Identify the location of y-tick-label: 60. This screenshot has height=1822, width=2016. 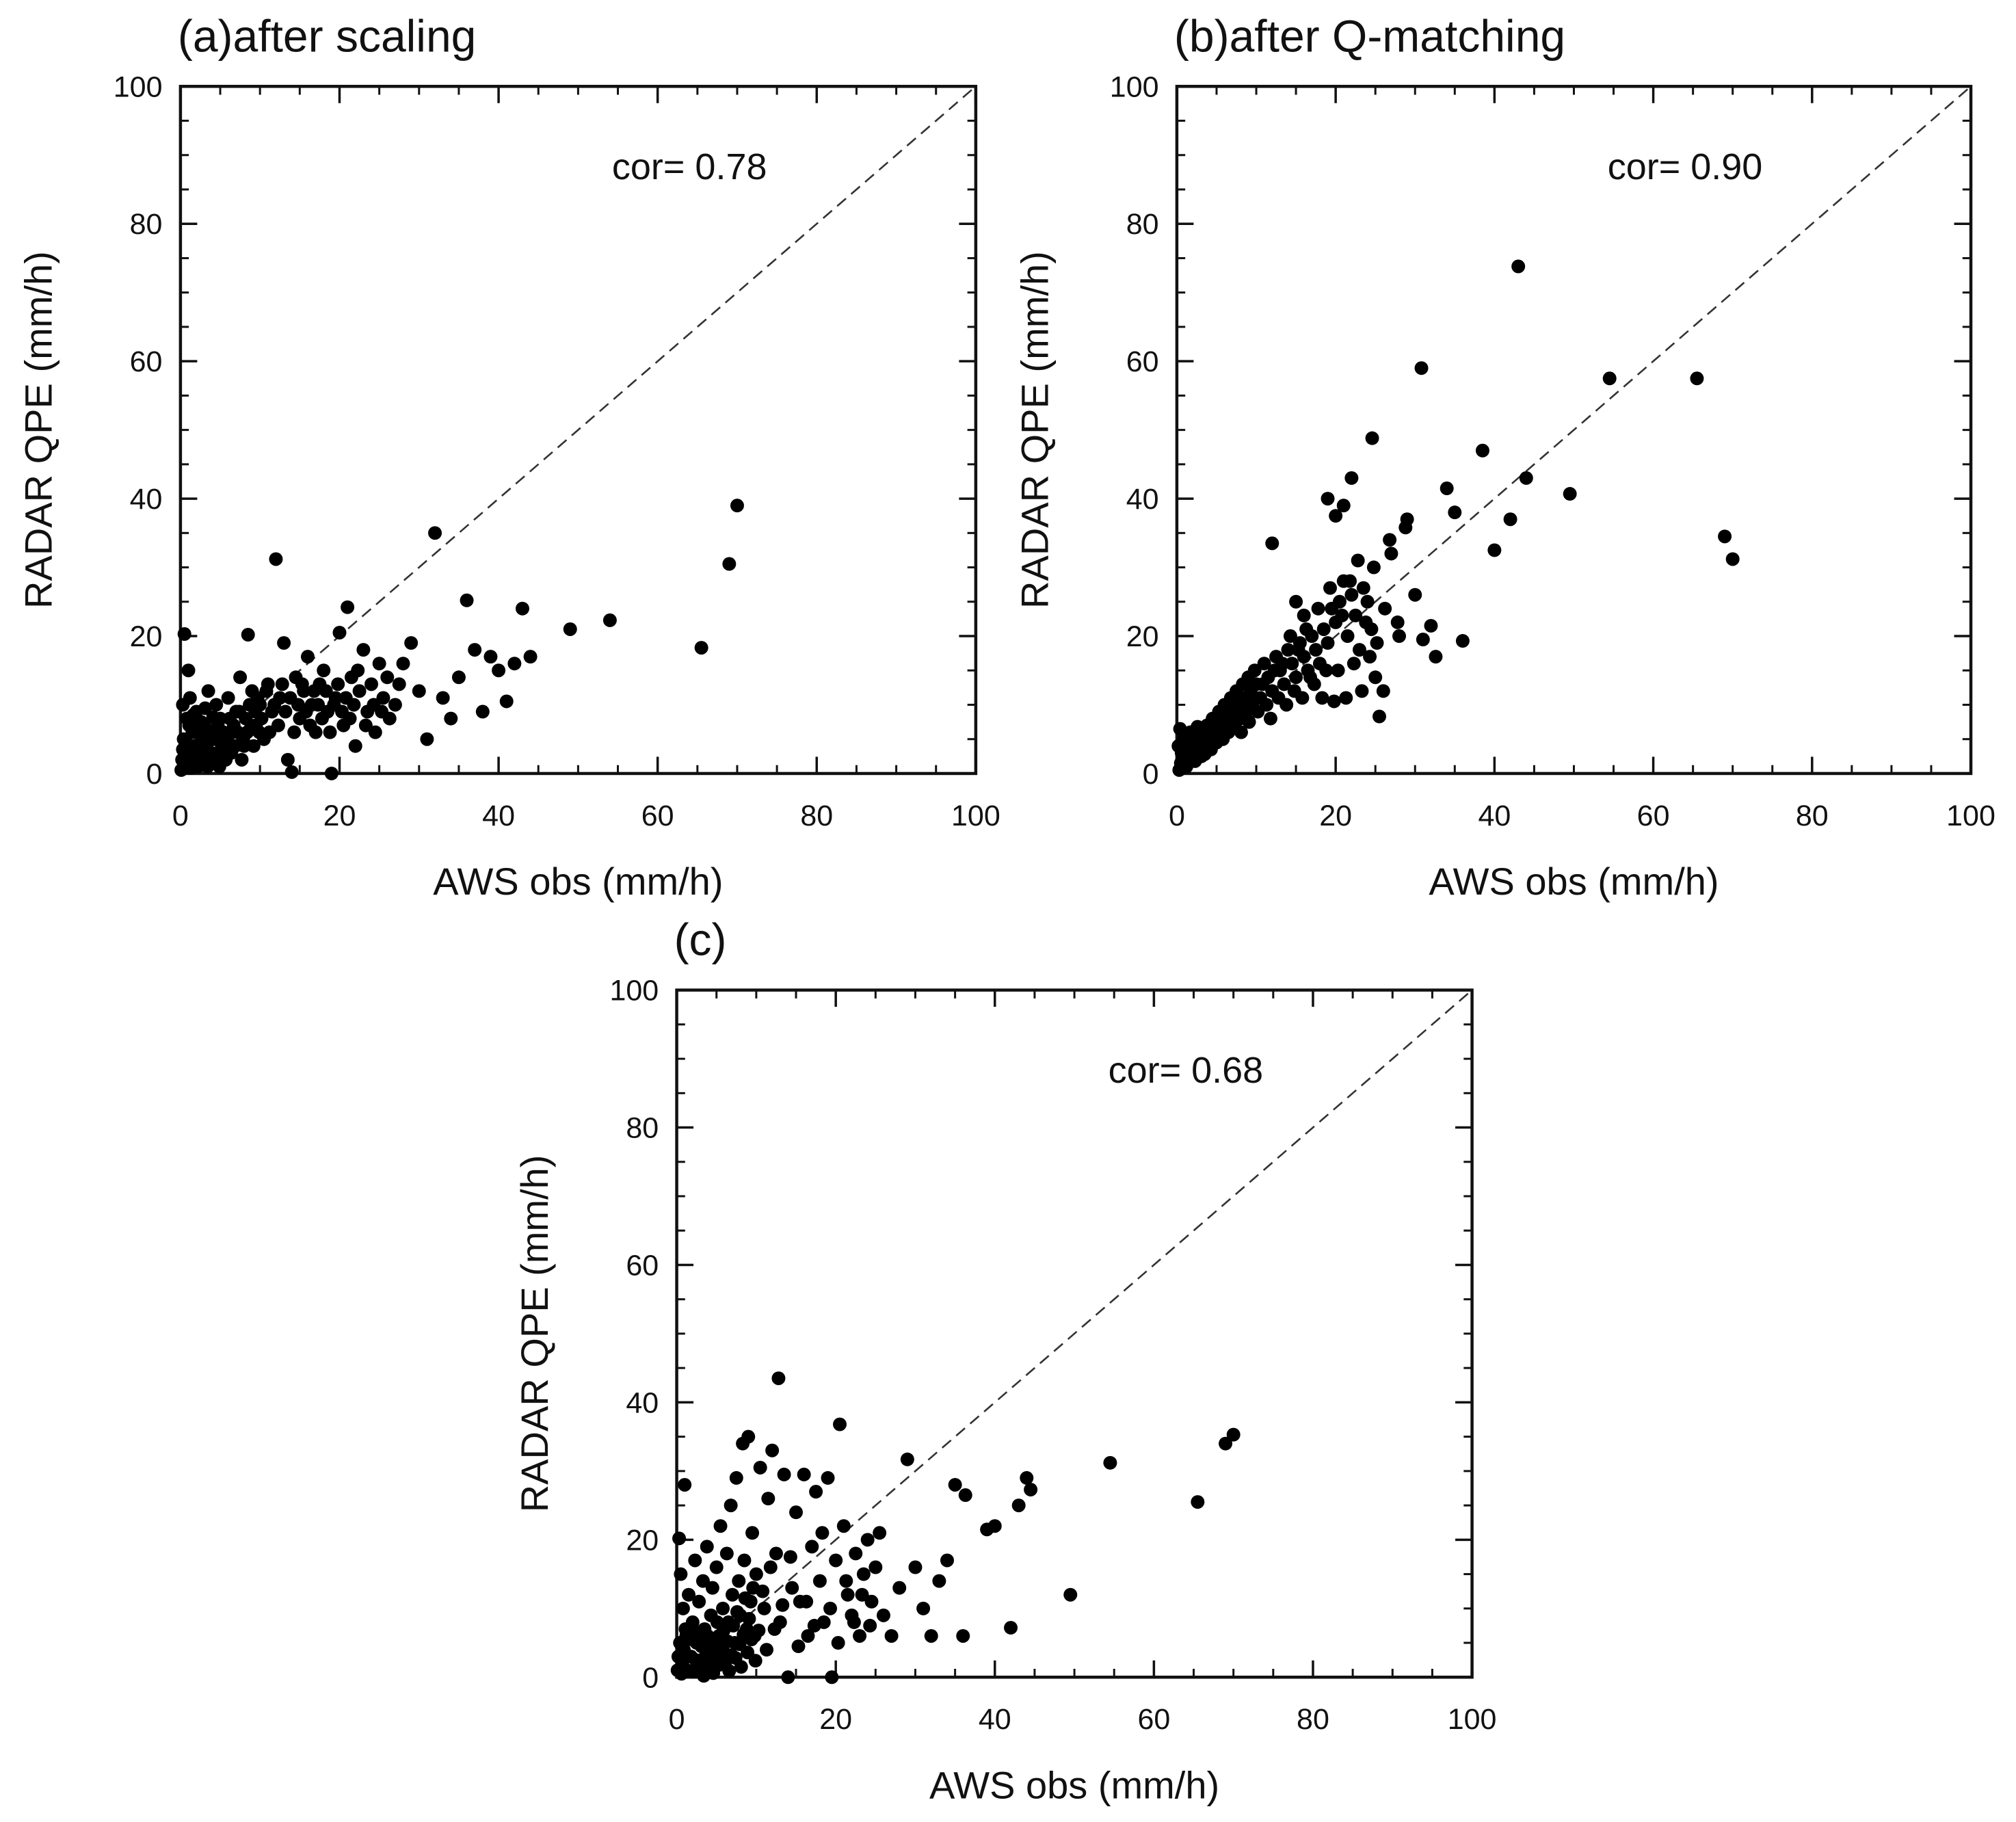
(642, 1266).